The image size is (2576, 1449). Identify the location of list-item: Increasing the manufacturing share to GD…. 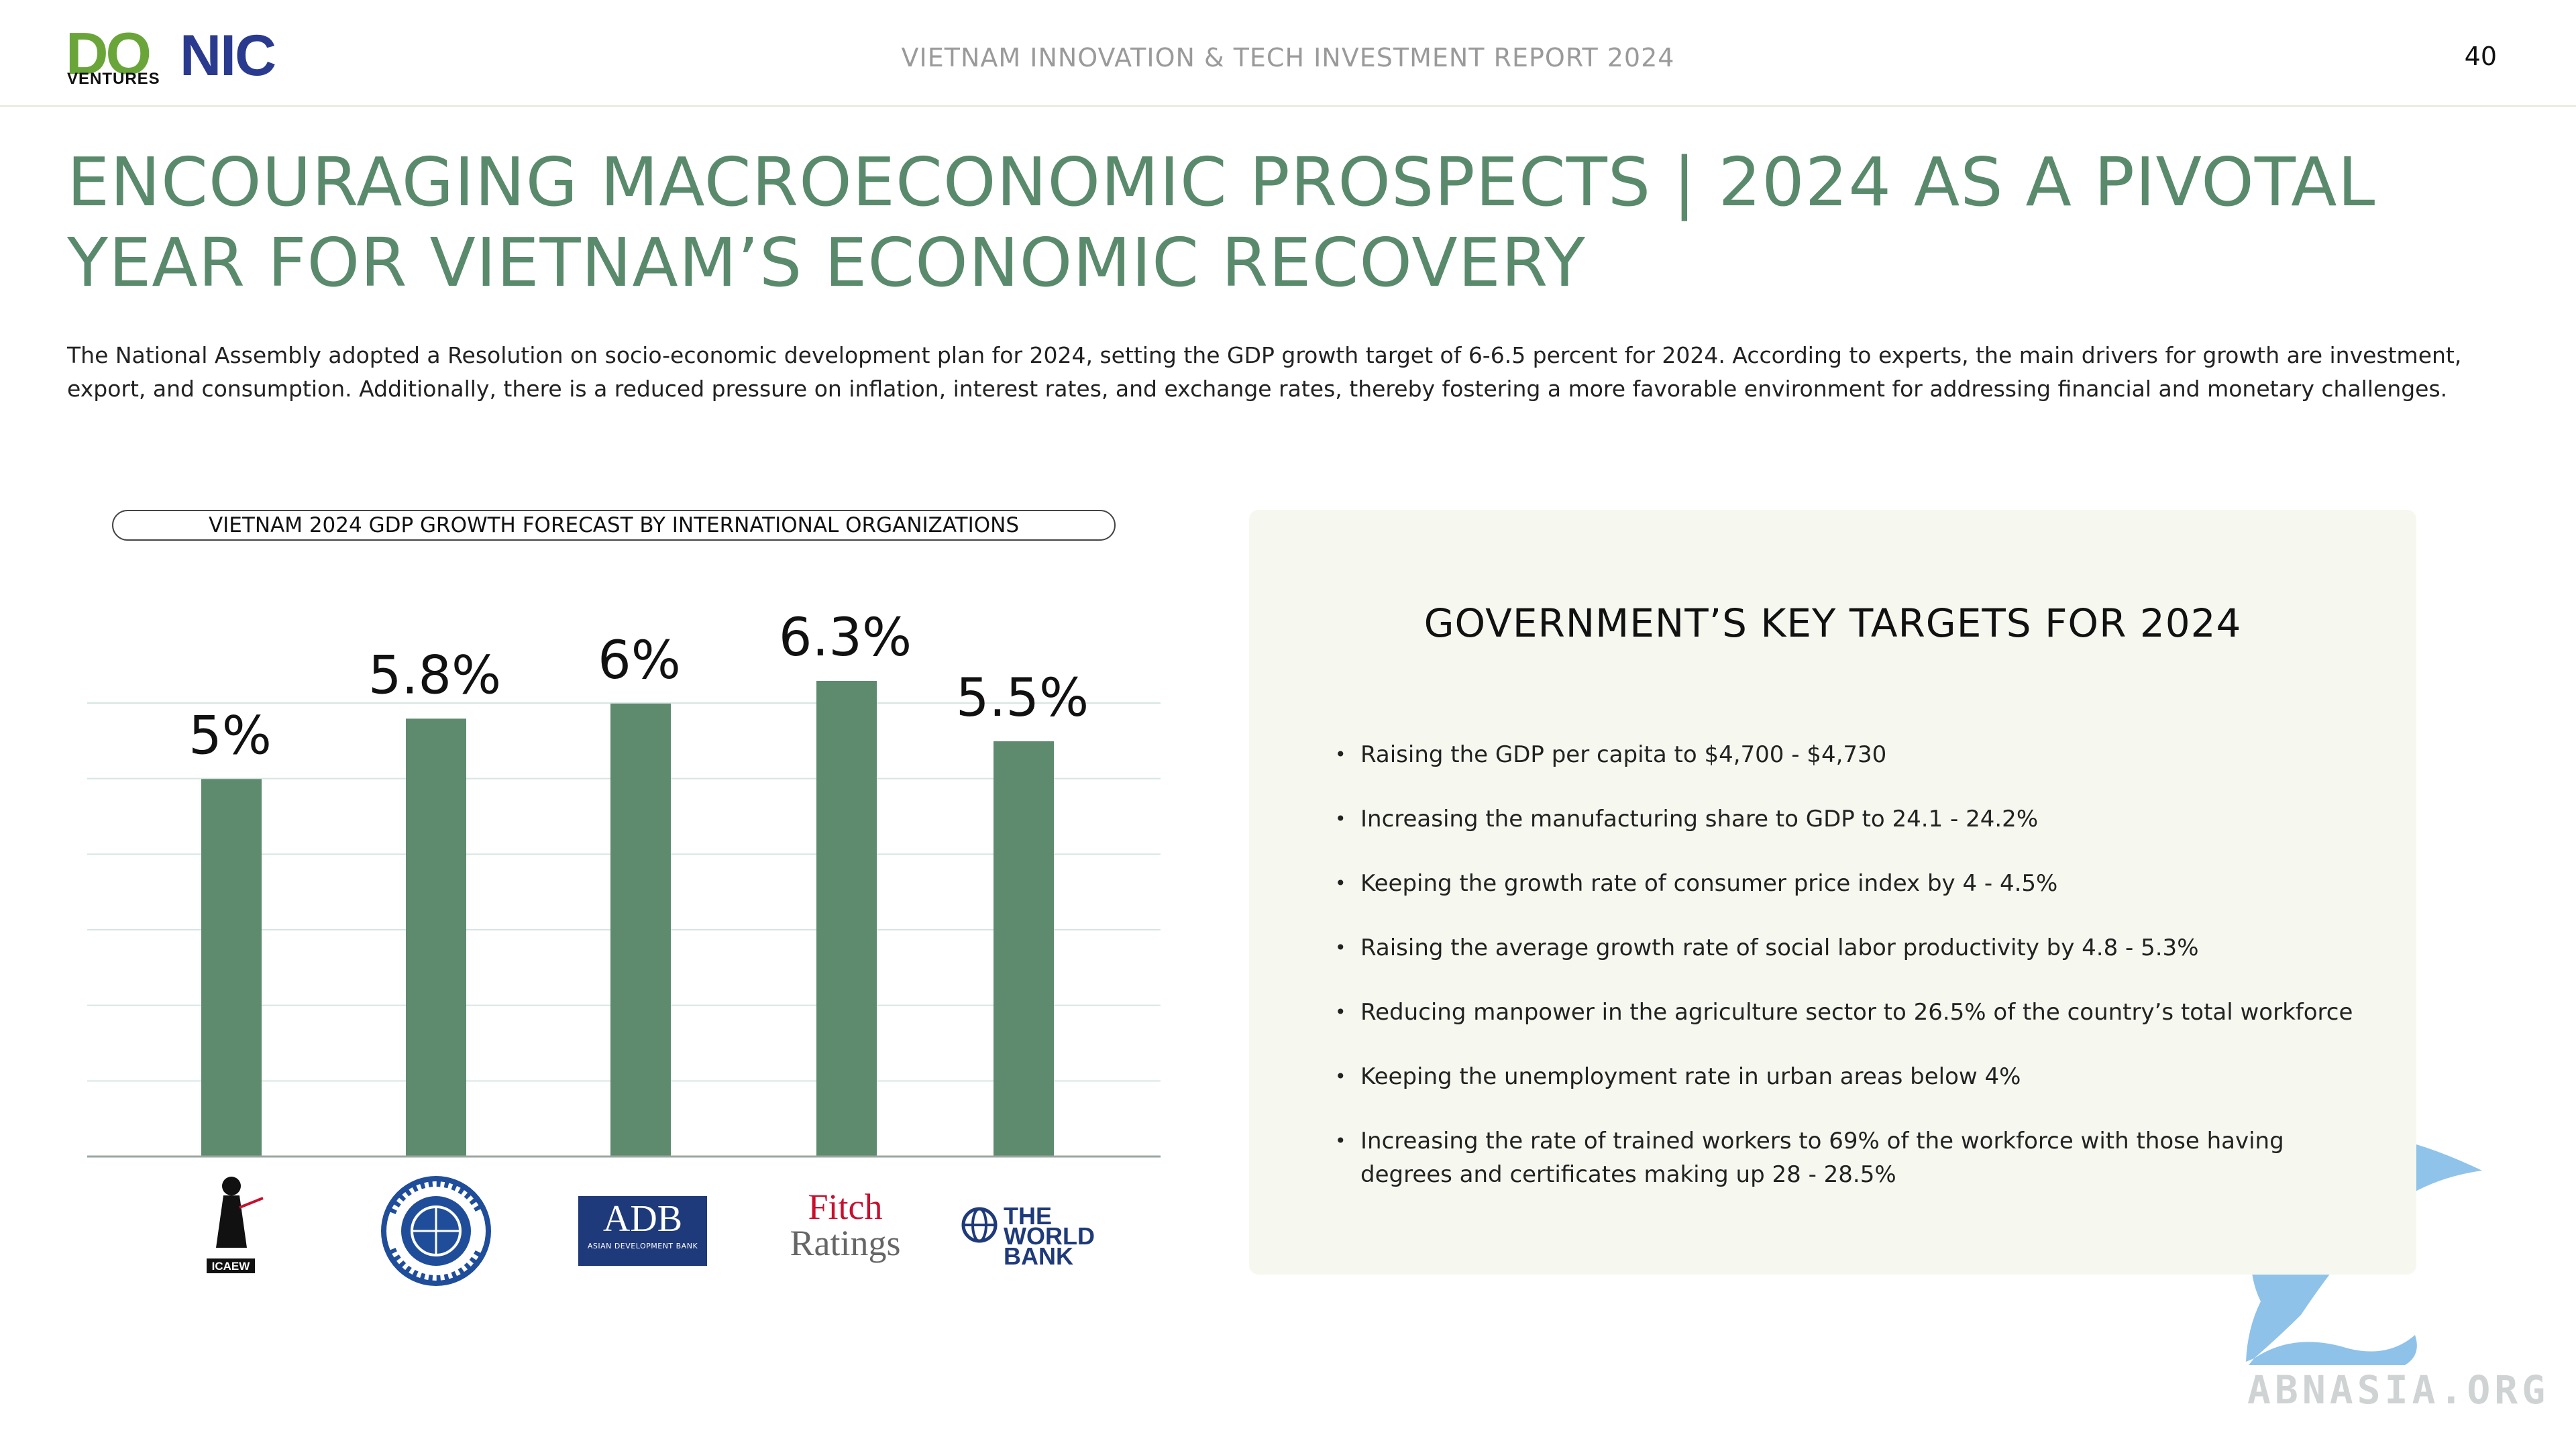
(1851, 819).